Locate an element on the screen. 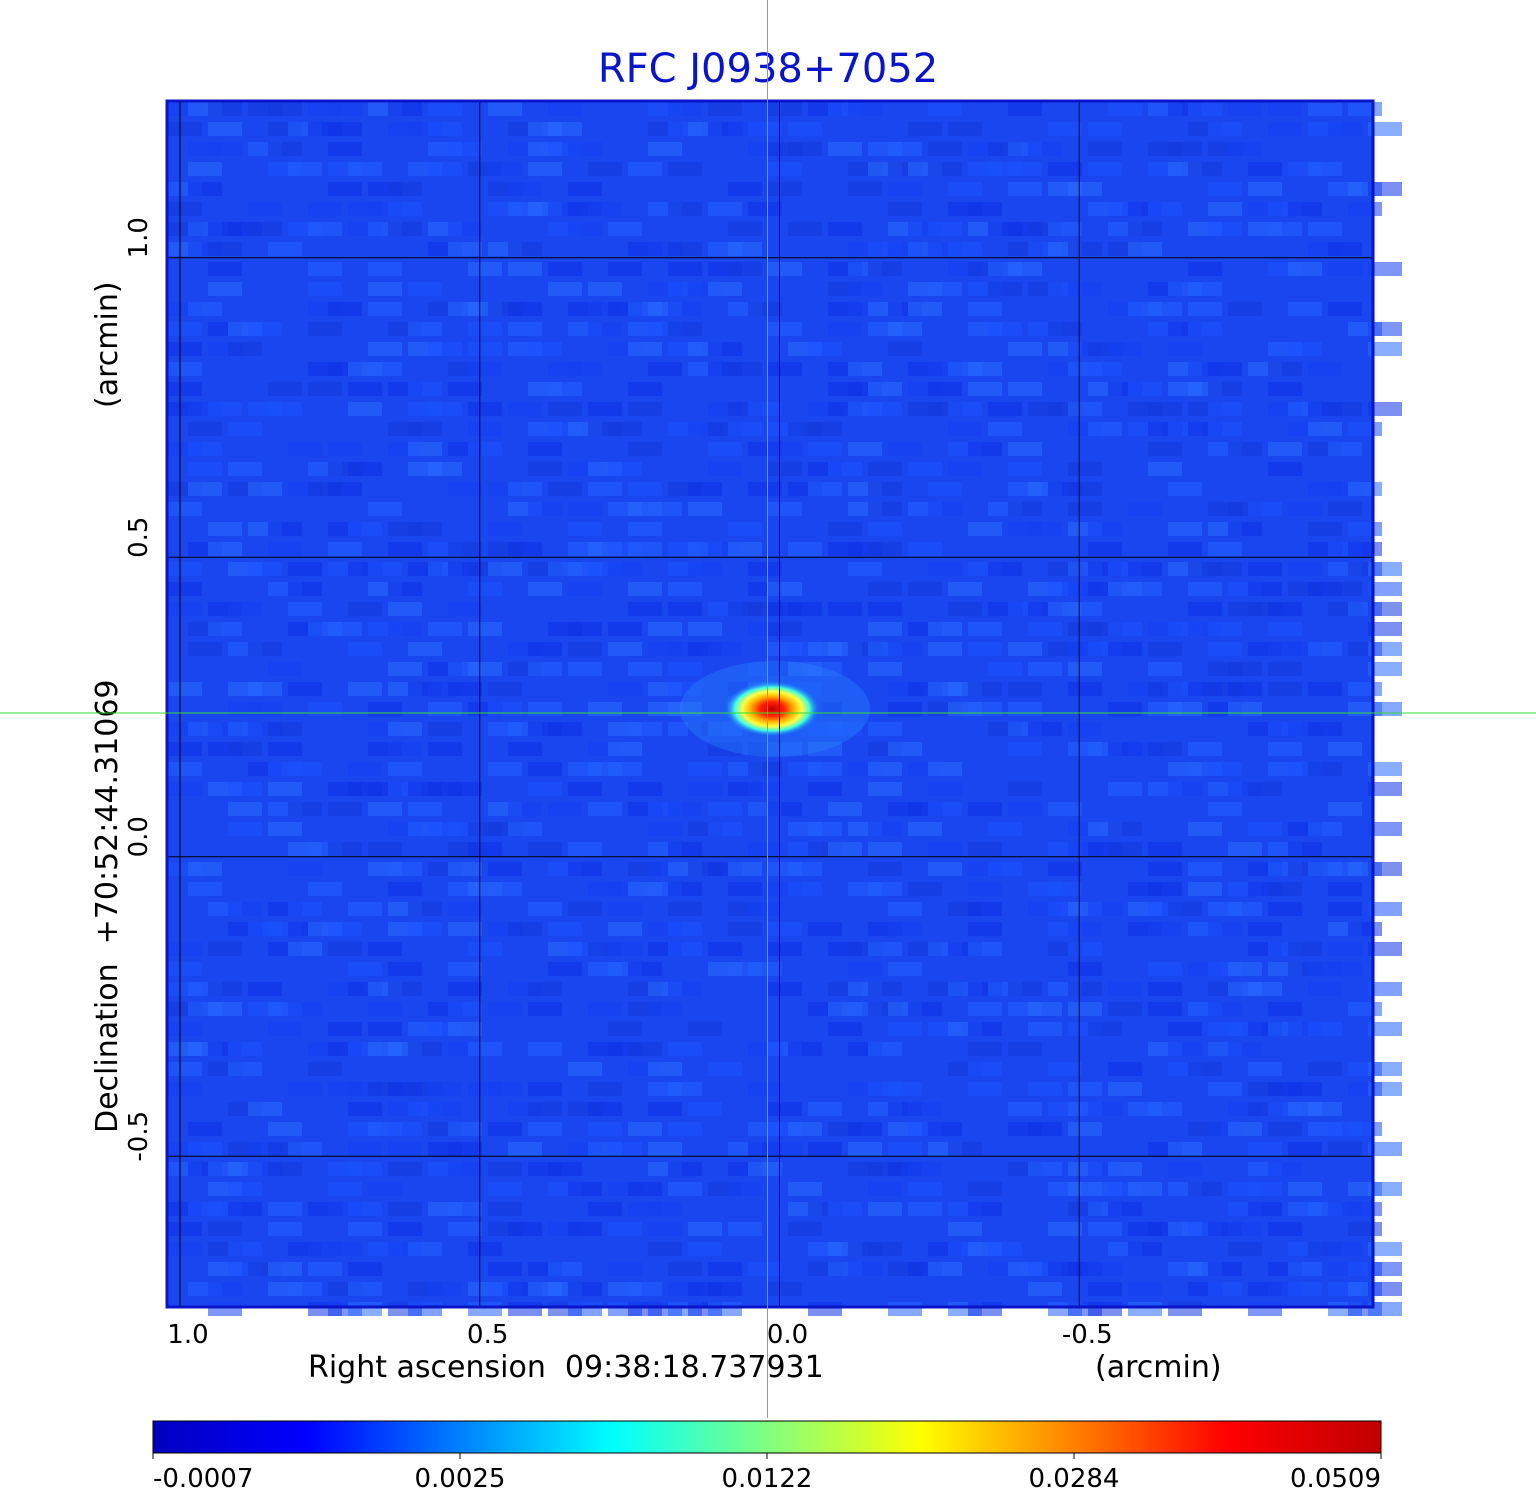 The height and width of the screenshot is (1511, 1536). y-axis-label: Declination +70:52:44.31069 is located at coordinates (107, 906).